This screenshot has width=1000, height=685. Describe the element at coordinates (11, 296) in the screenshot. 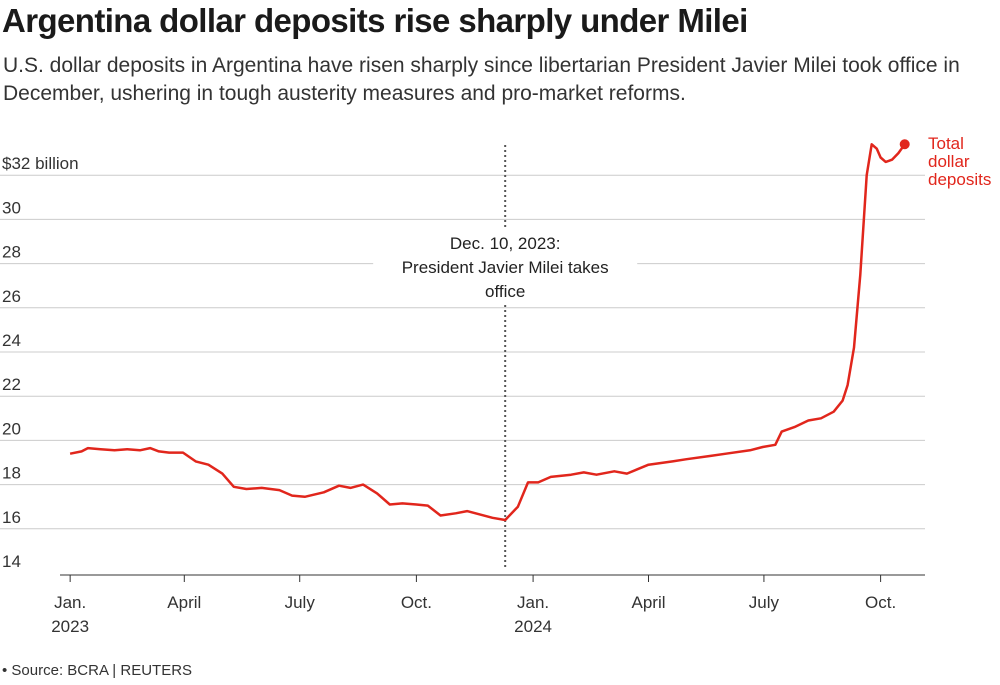

I see `y-tick-label: 26` at that location.